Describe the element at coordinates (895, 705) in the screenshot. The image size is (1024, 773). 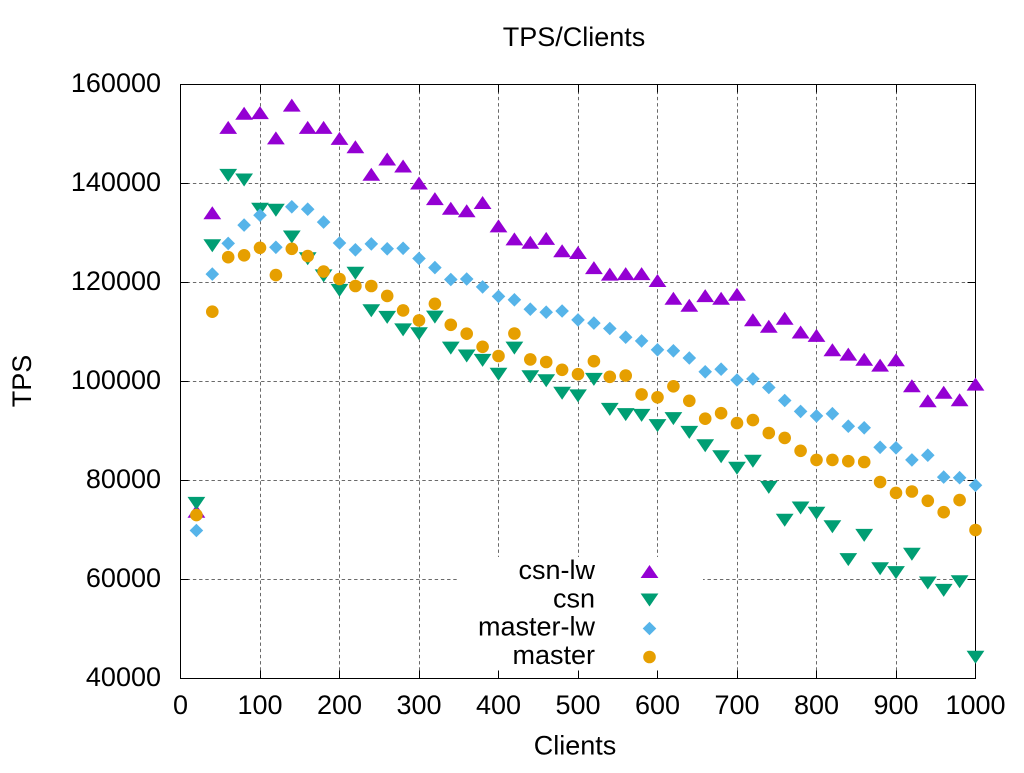
I see `svg-text: 900` at that location.